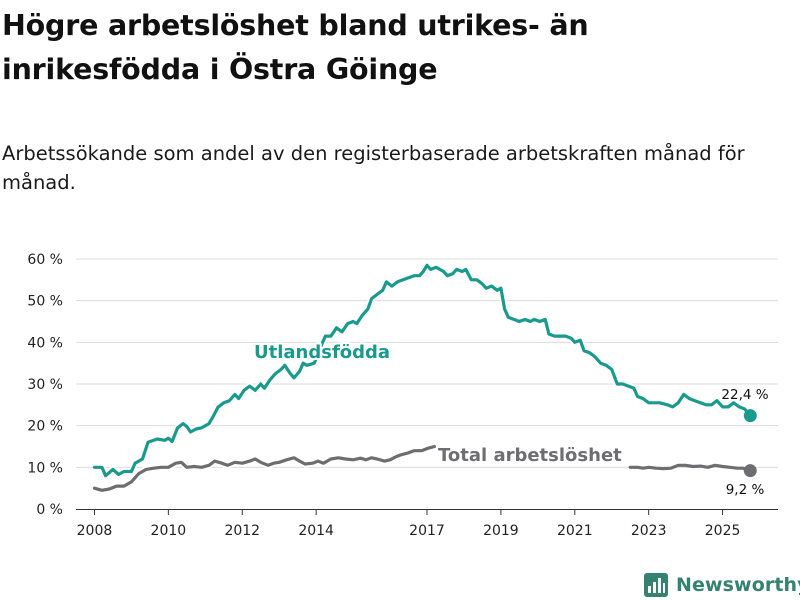  Describe the element at coordinates (750, 471) in the screenshot. I see `end-point-total` at that location.